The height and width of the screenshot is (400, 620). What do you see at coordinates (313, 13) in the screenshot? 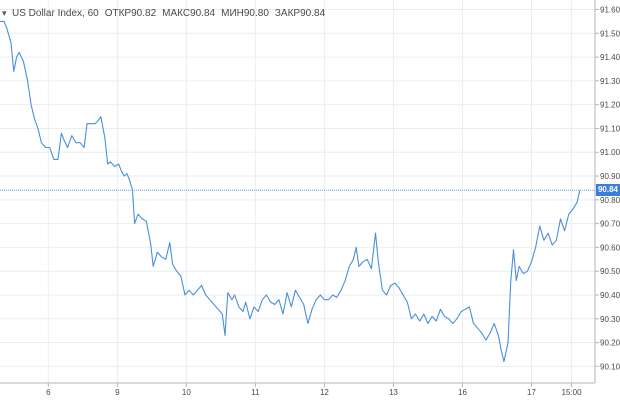
I see `close-value: 90.84` at bounding box center [313, 13].